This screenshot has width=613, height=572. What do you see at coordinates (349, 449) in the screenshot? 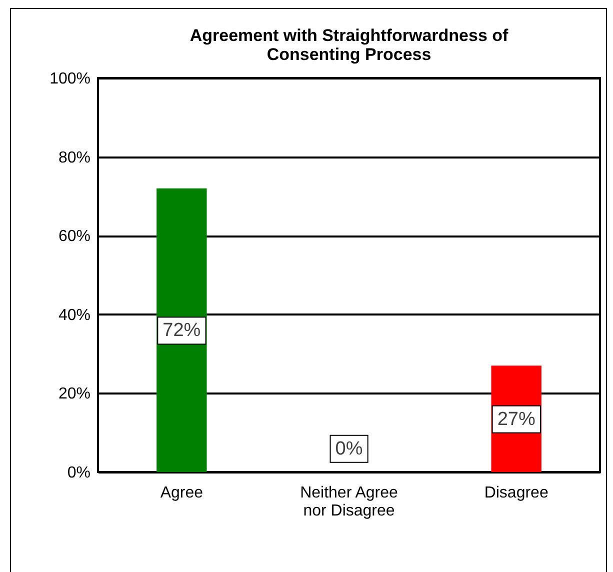
I see `data-label: 0%` at bounding box center [349, 449].